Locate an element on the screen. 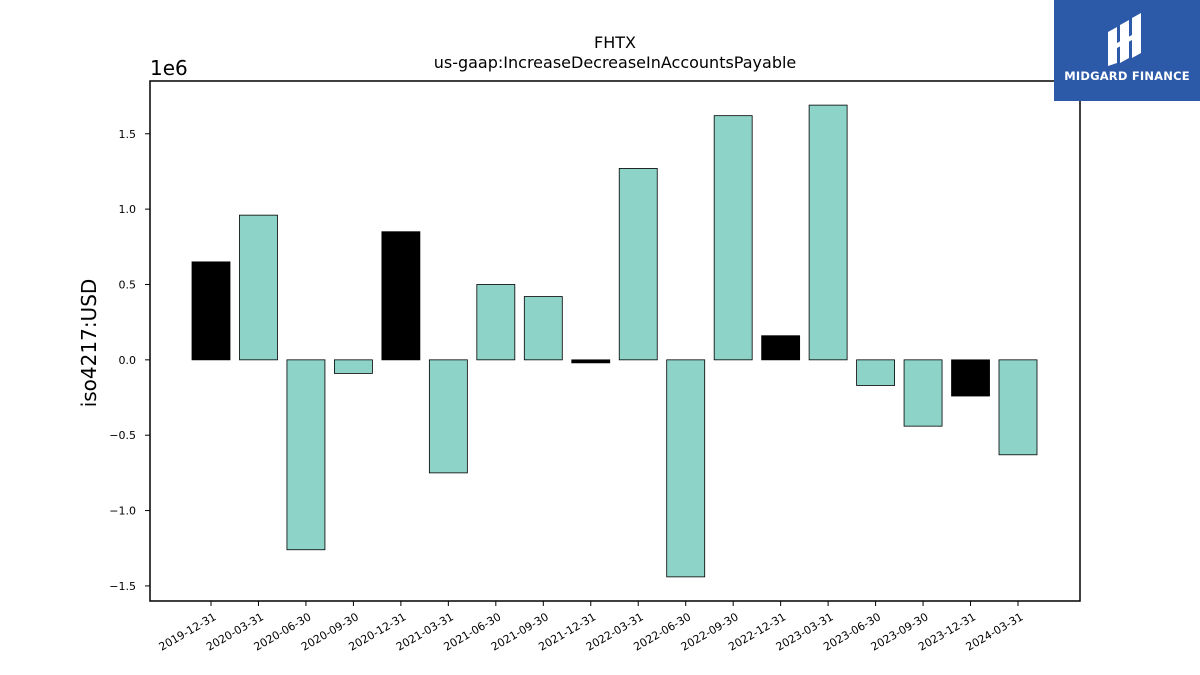  y-tick-label: −1.0 is located at coordinates (122, 511).